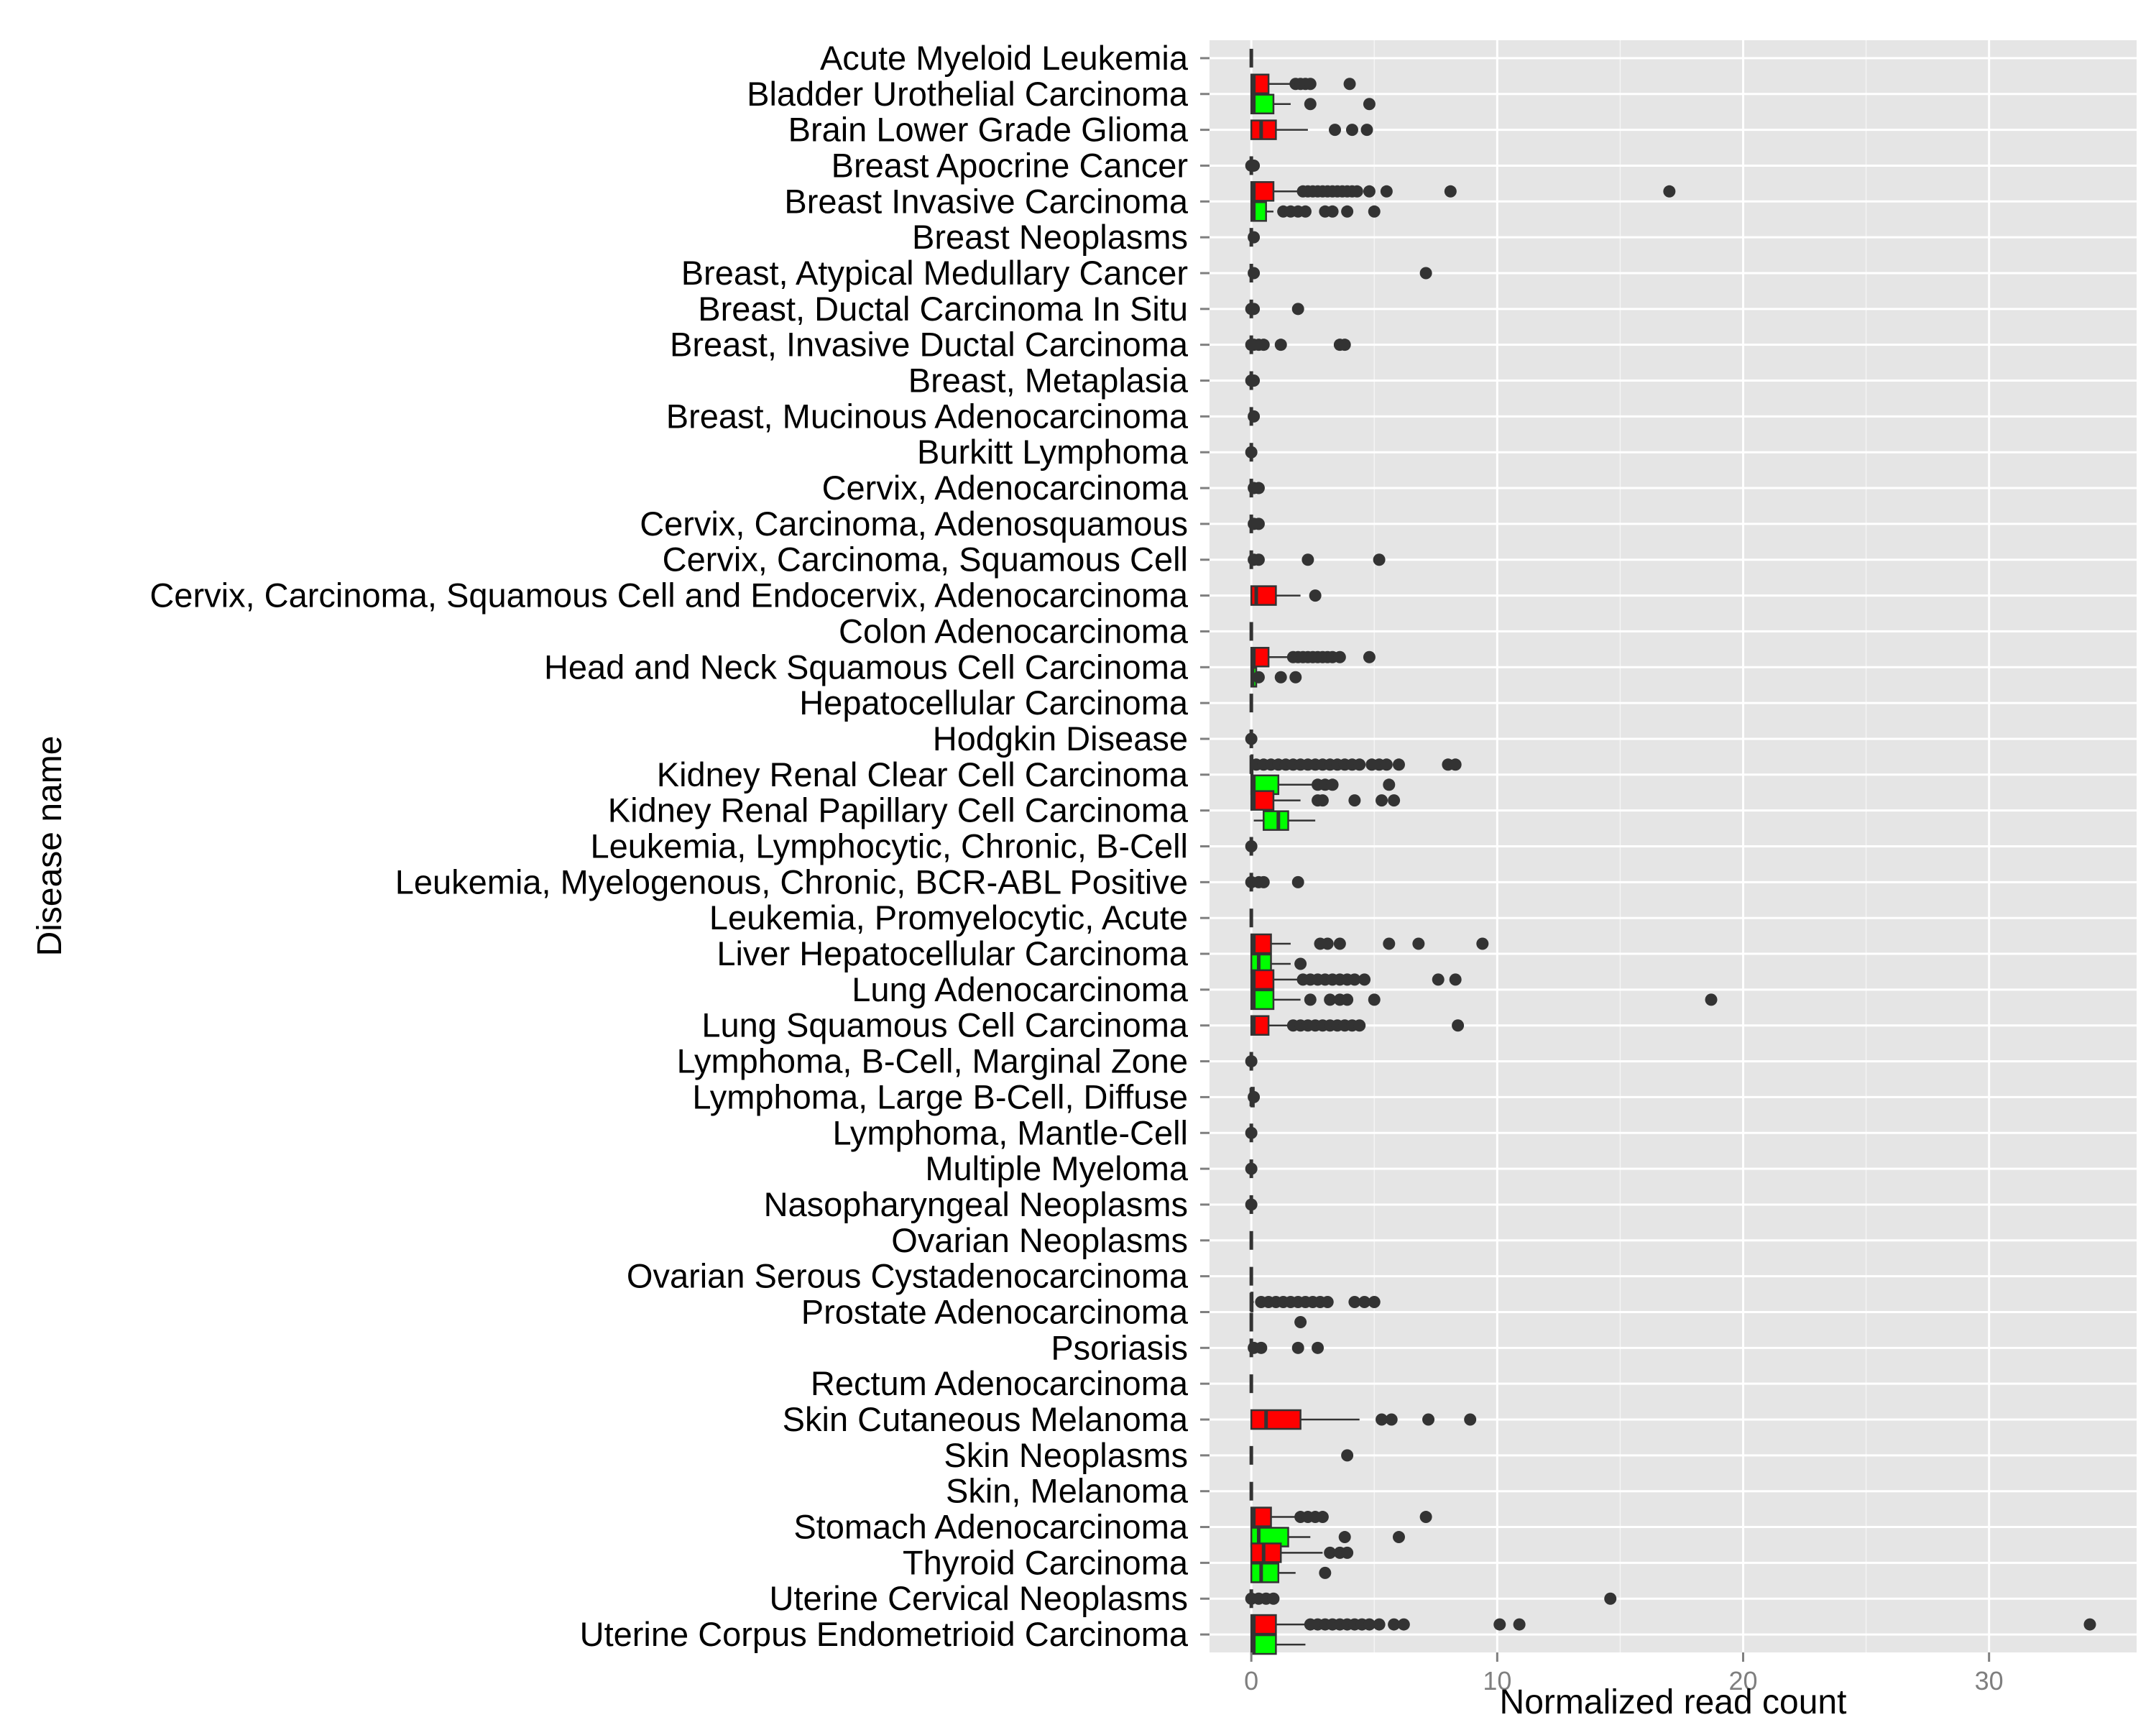 This screenshot has width=2156, height=1725. What do you see at coordinates (988, 130) in the screenshot?
I see `category-label: Brain Lower Grade Glioma` at bounding box center [988, 130].